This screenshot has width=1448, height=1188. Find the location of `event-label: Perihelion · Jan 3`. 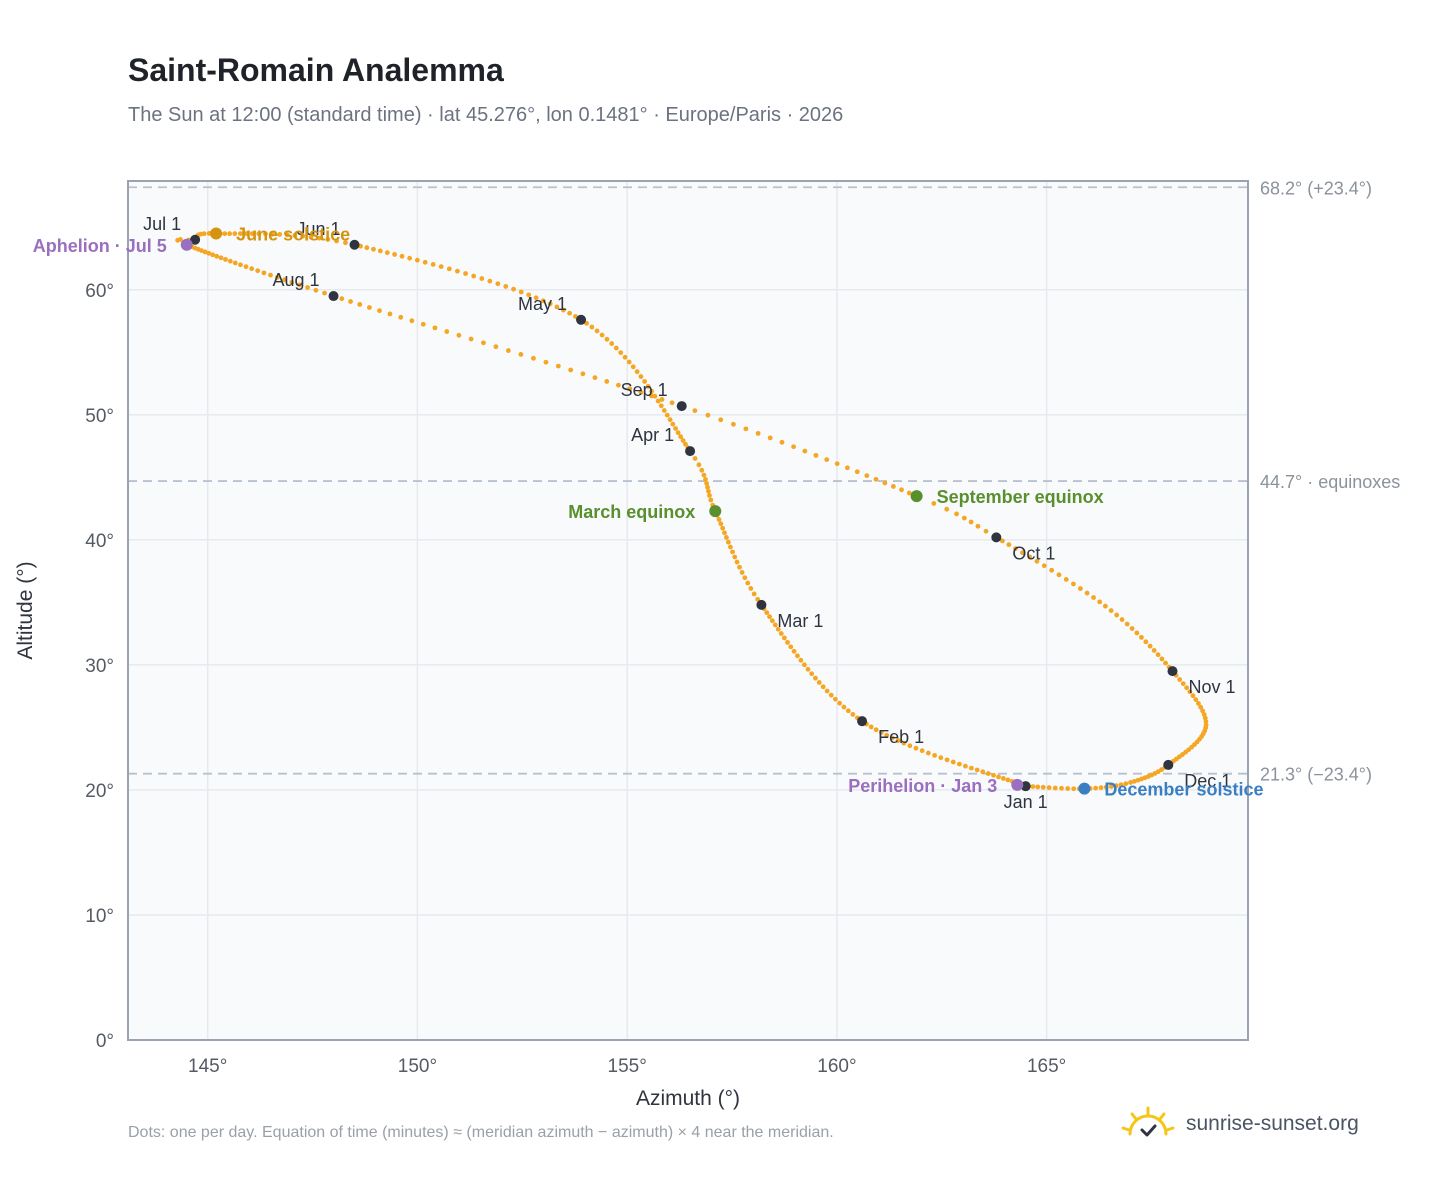

event-label: Perihelion · Jan 3 is located at coordinates (922, 786).